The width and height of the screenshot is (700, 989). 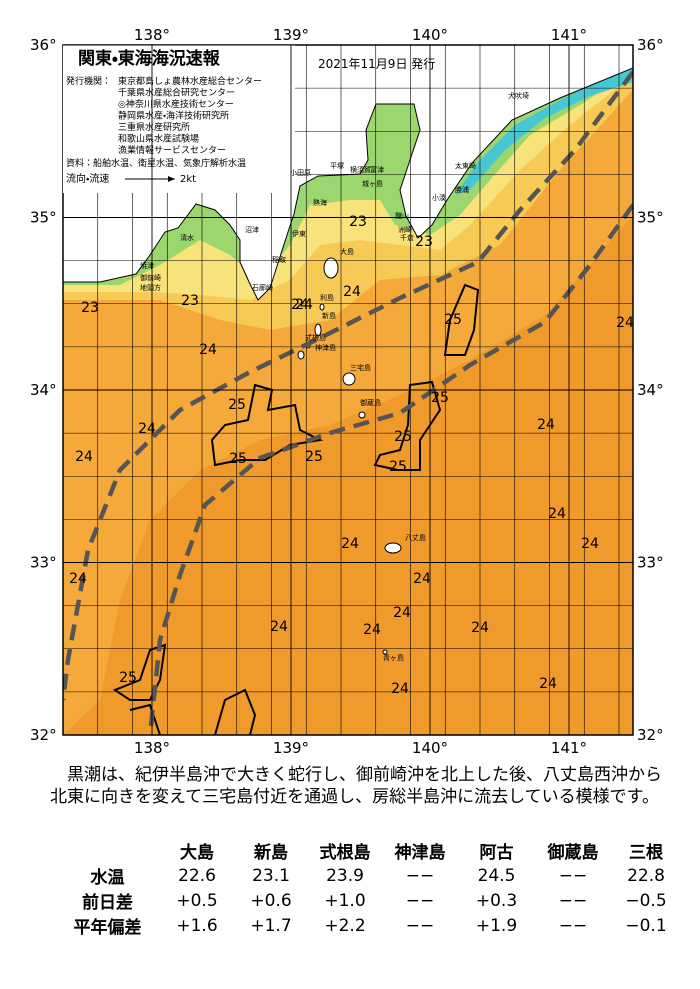 I want to click on place-name: 勝浦, so click(x=462, y=189).